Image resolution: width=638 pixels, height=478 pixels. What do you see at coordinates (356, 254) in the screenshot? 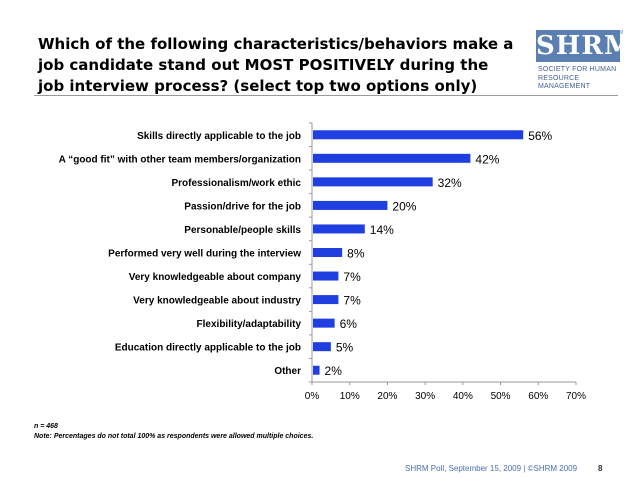
I see `data-label: 8%` at bounding box center [356, 254].